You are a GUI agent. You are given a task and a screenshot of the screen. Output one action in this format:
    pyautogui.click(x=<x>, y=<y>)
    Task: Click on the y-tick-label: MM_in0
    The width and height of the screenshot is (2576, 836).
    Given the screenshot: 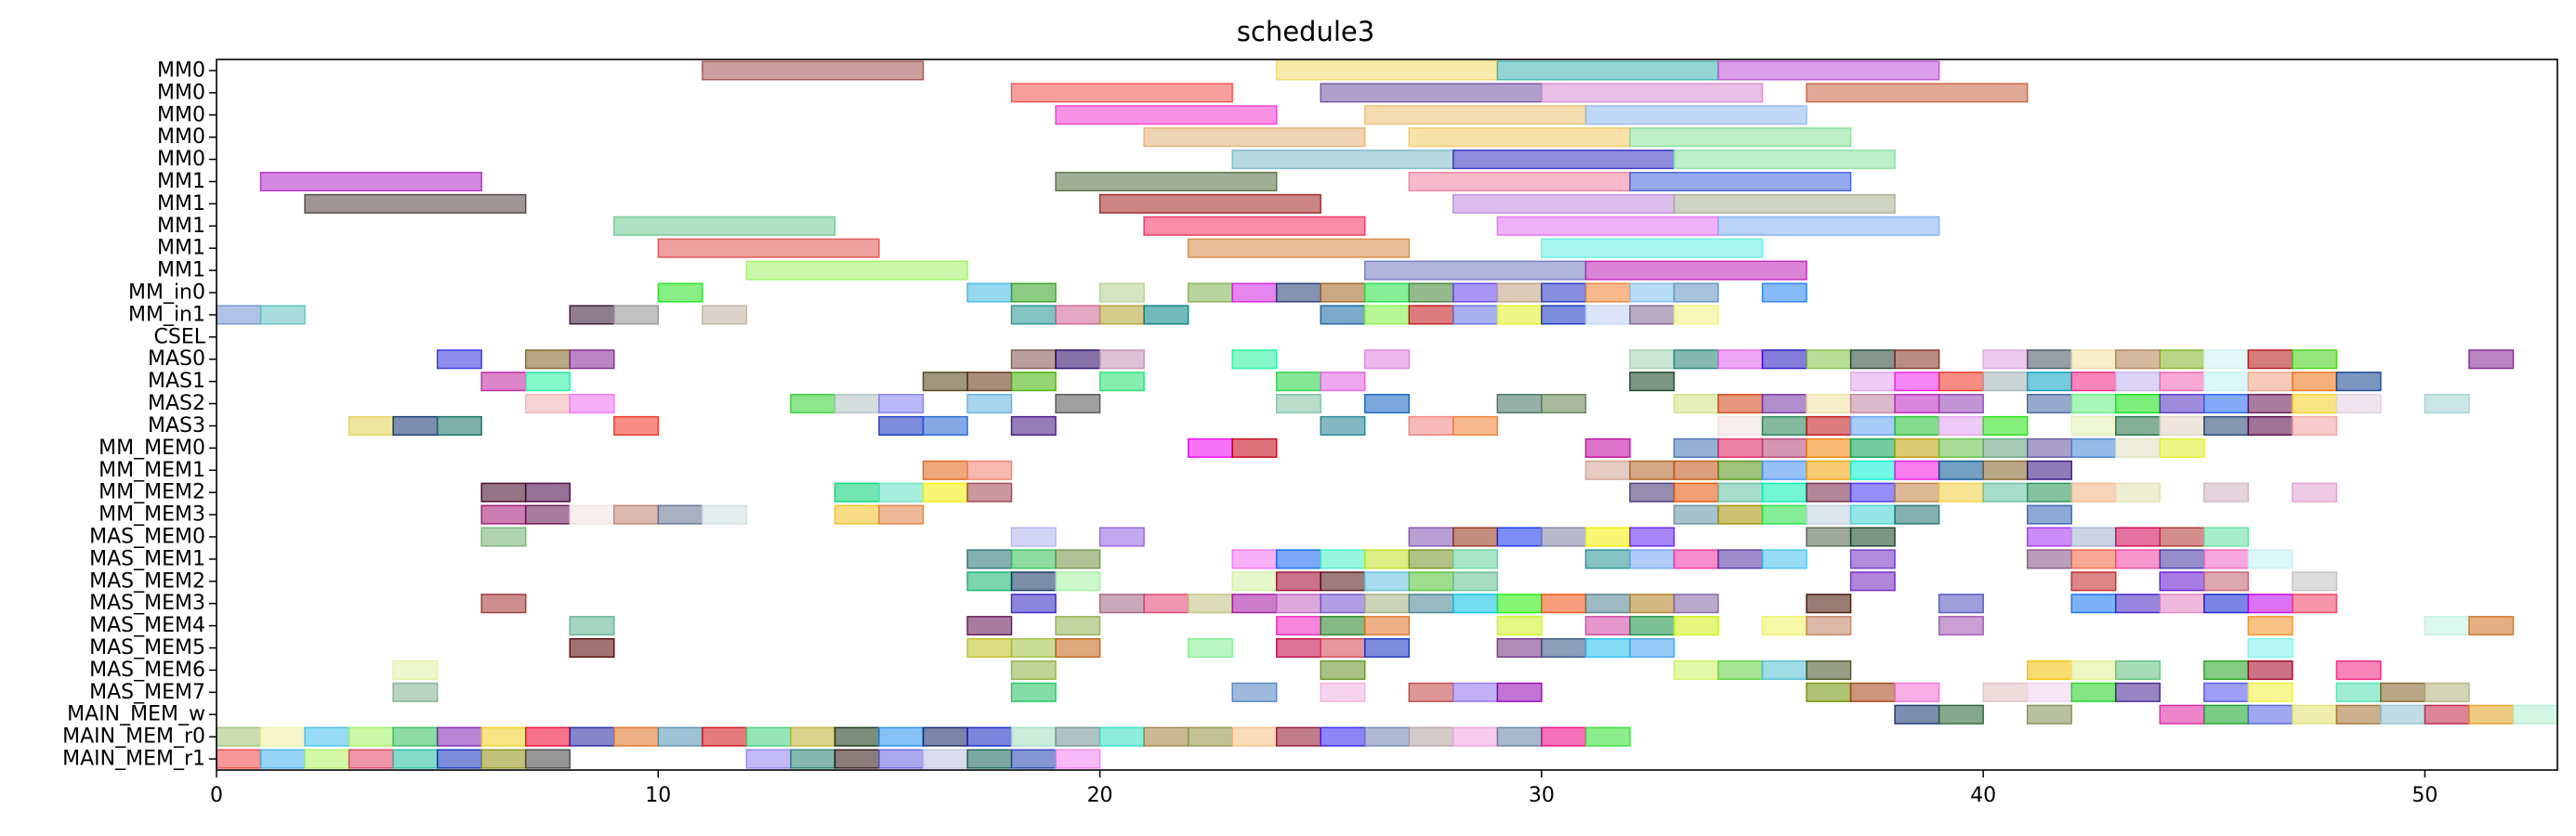 What is the action you would take?
    pyautogui.click(x=166, y=293)
    